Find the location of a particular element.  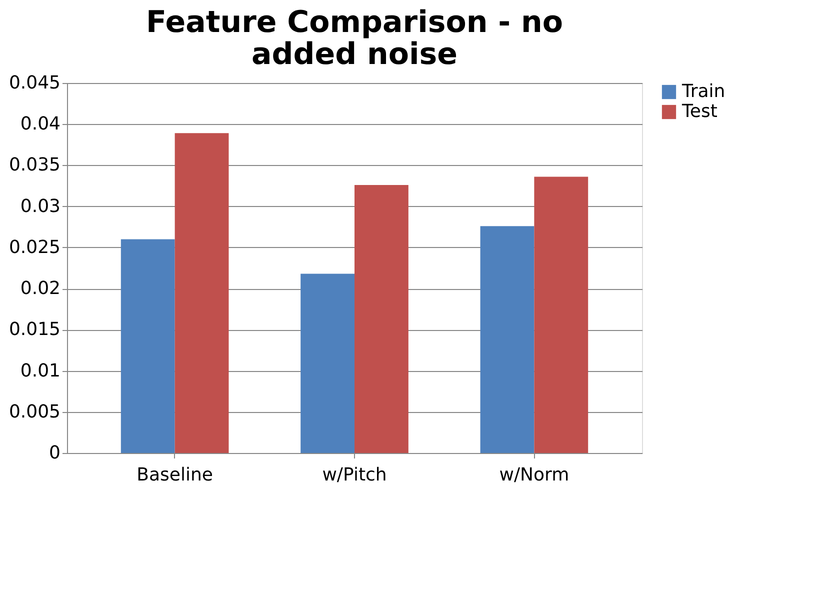

y-tick-label: 0.015 is located at coordinates (34, 329).